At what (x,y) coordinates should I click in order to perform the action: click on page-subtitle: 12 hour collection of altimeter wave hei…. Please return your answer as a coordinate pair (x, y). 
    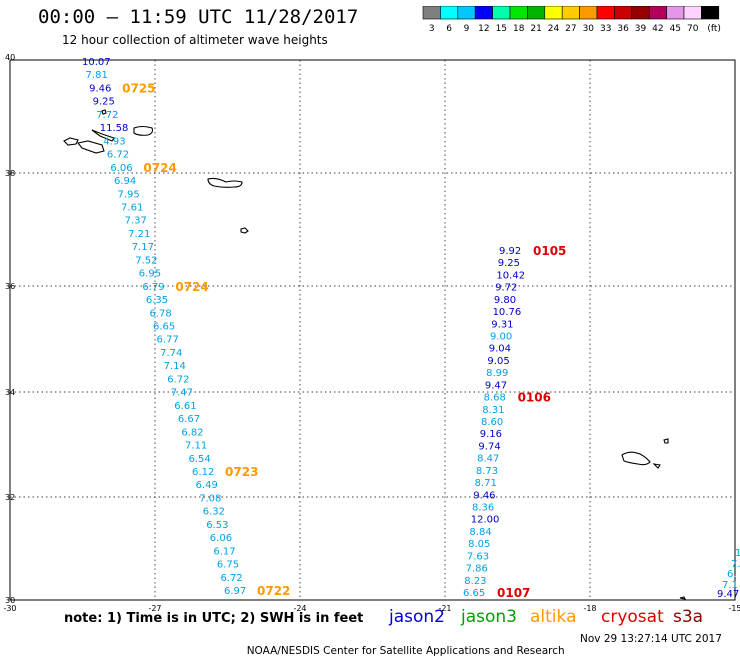
    Looking at the image, I should click on (195, 40).